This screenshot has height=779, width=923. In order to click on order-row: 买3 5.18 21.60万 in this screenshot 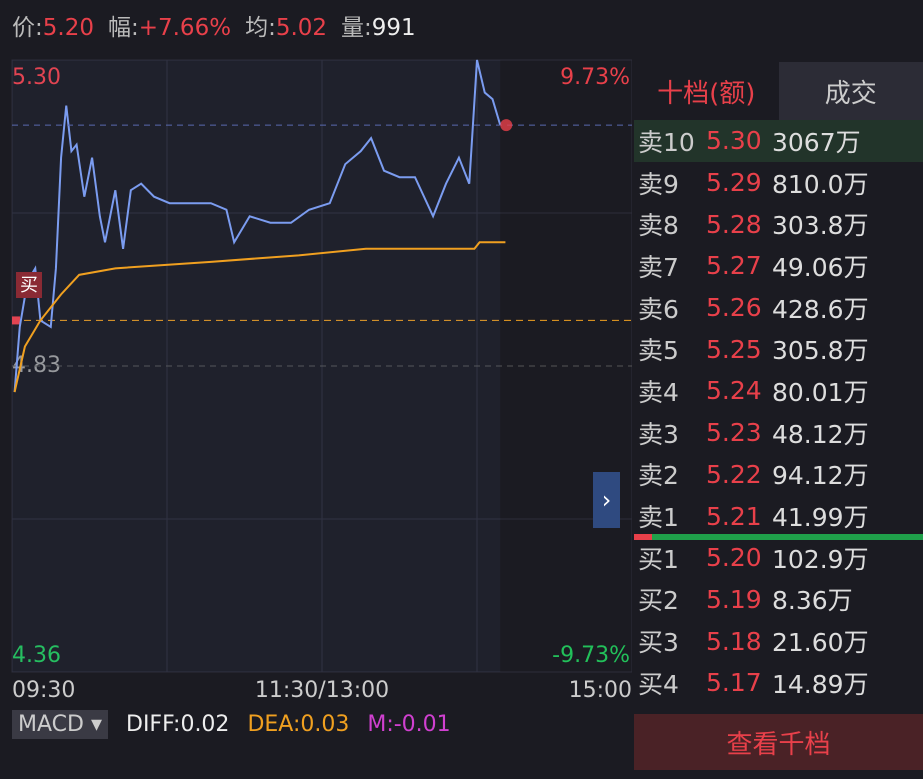, I will do `click(778, 641)`.